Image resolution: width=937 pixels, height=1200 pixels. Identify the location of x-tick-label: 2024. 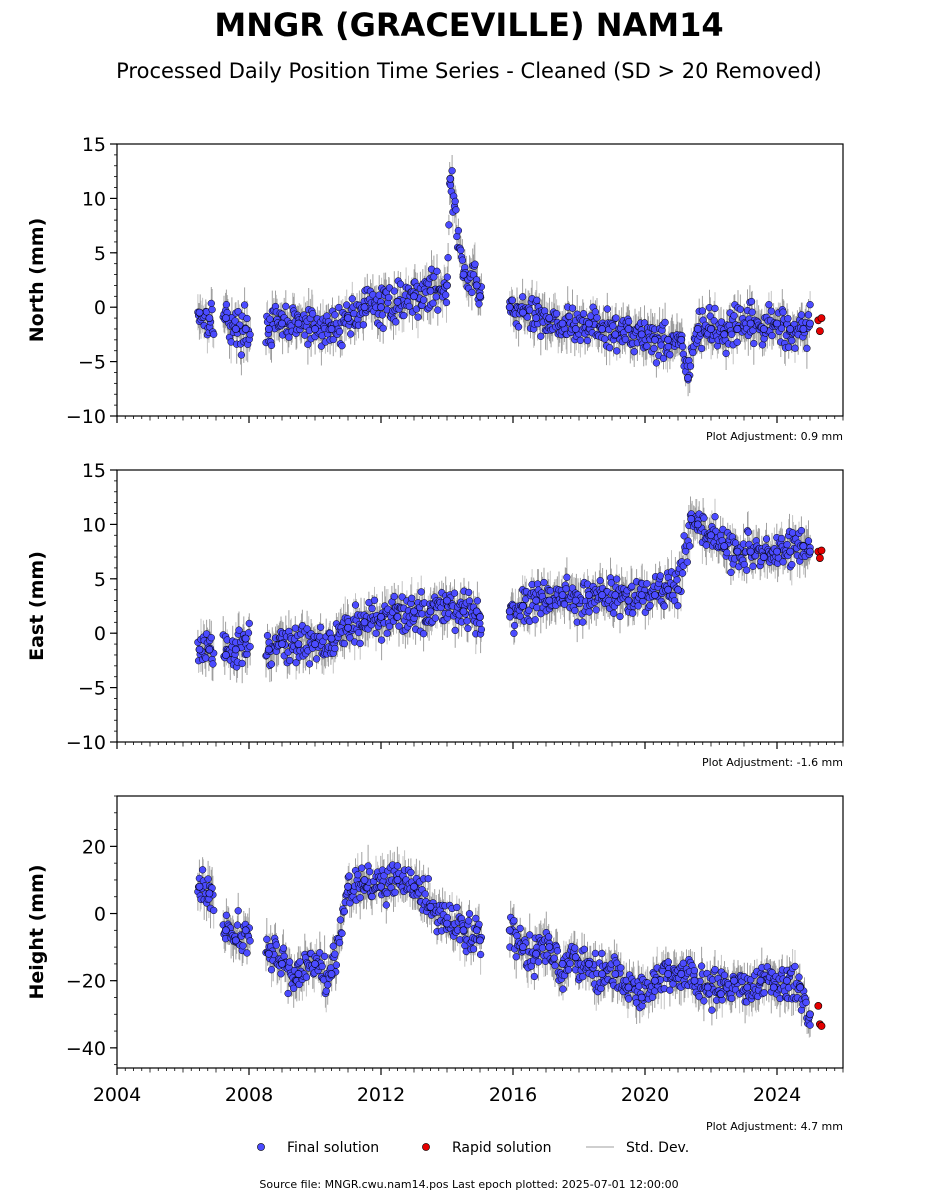
(777, 1095).